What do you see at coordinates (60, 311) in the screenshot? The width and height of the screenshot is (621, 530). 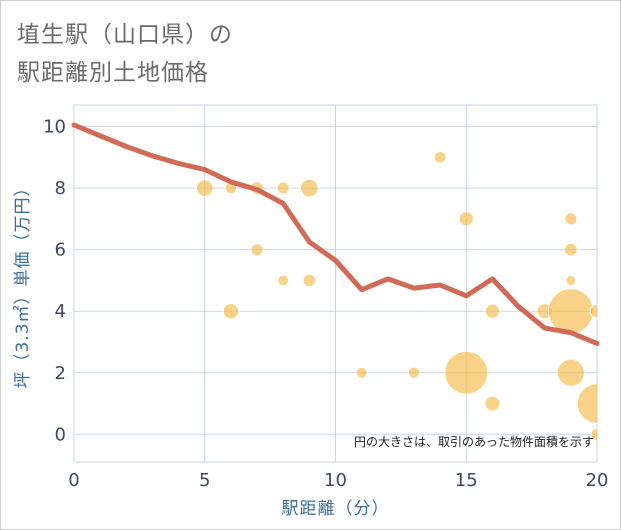 I see `y-tick-label: 4` at bounding box center [60, 311].